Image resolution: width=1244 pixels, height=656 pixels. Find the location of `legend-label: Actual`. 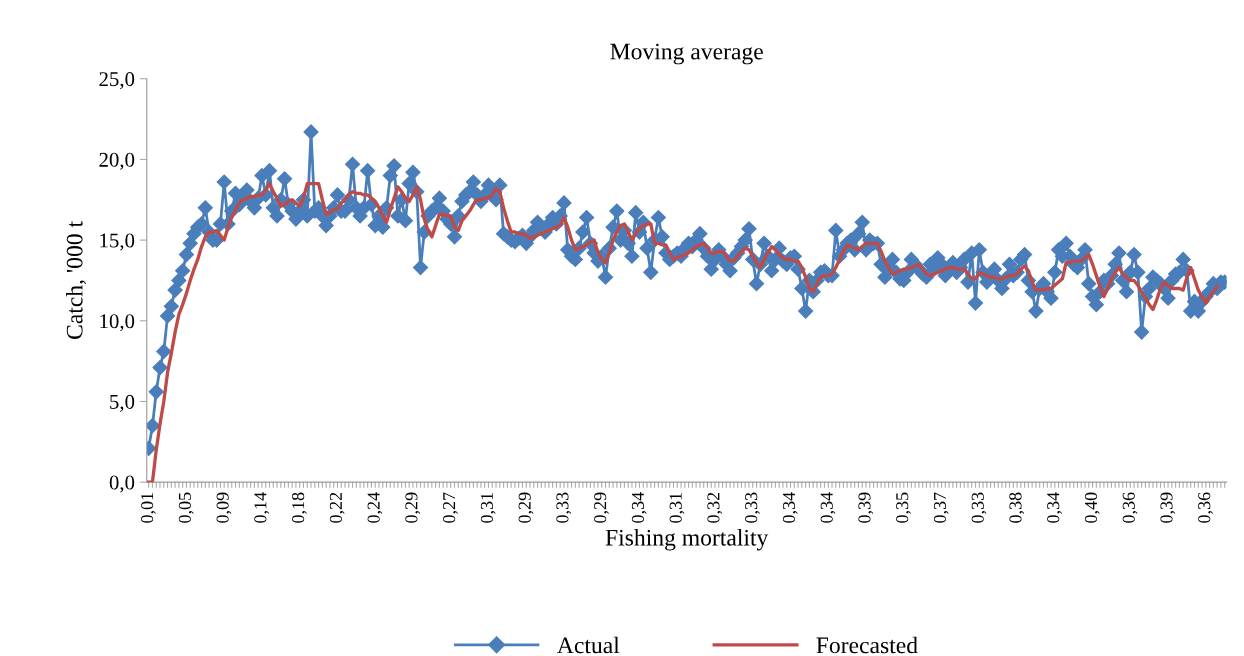

legend-label: Actual is located at coordinates (588, 645).